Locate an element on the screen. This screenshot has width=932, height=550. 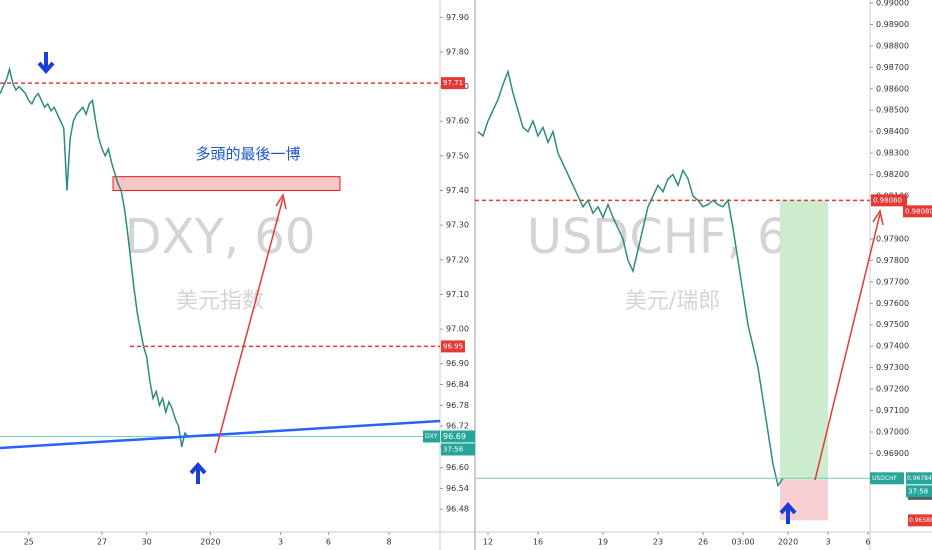
y-tick-label: 96.60 is located at coordinates (457, 467).